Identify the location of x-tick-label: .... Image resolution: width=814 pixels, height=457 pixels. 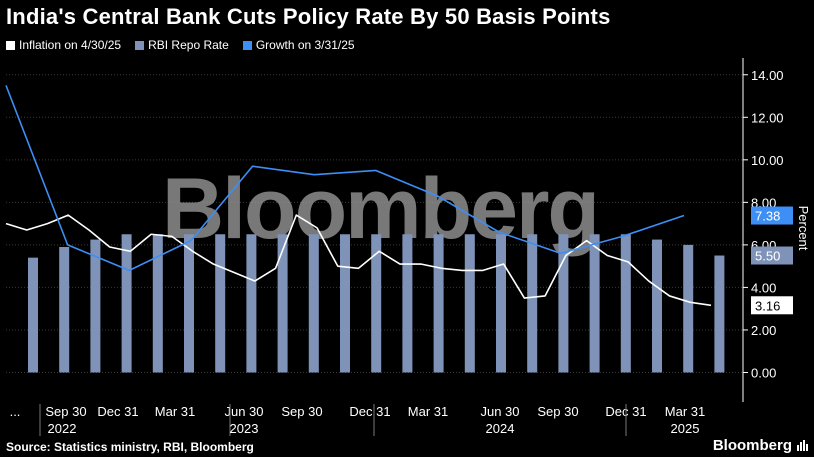
(15, 411).